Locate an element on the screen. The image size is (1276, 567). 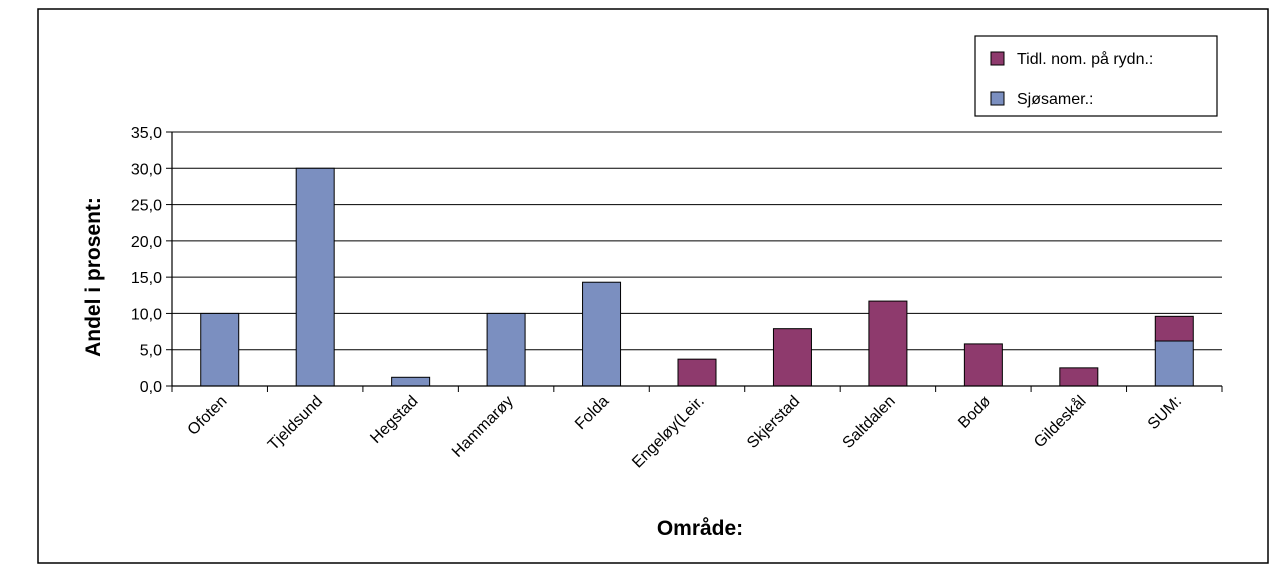
legend-label-sjosamer: Sjøsamer.: is located at coordinates (1055, 99).